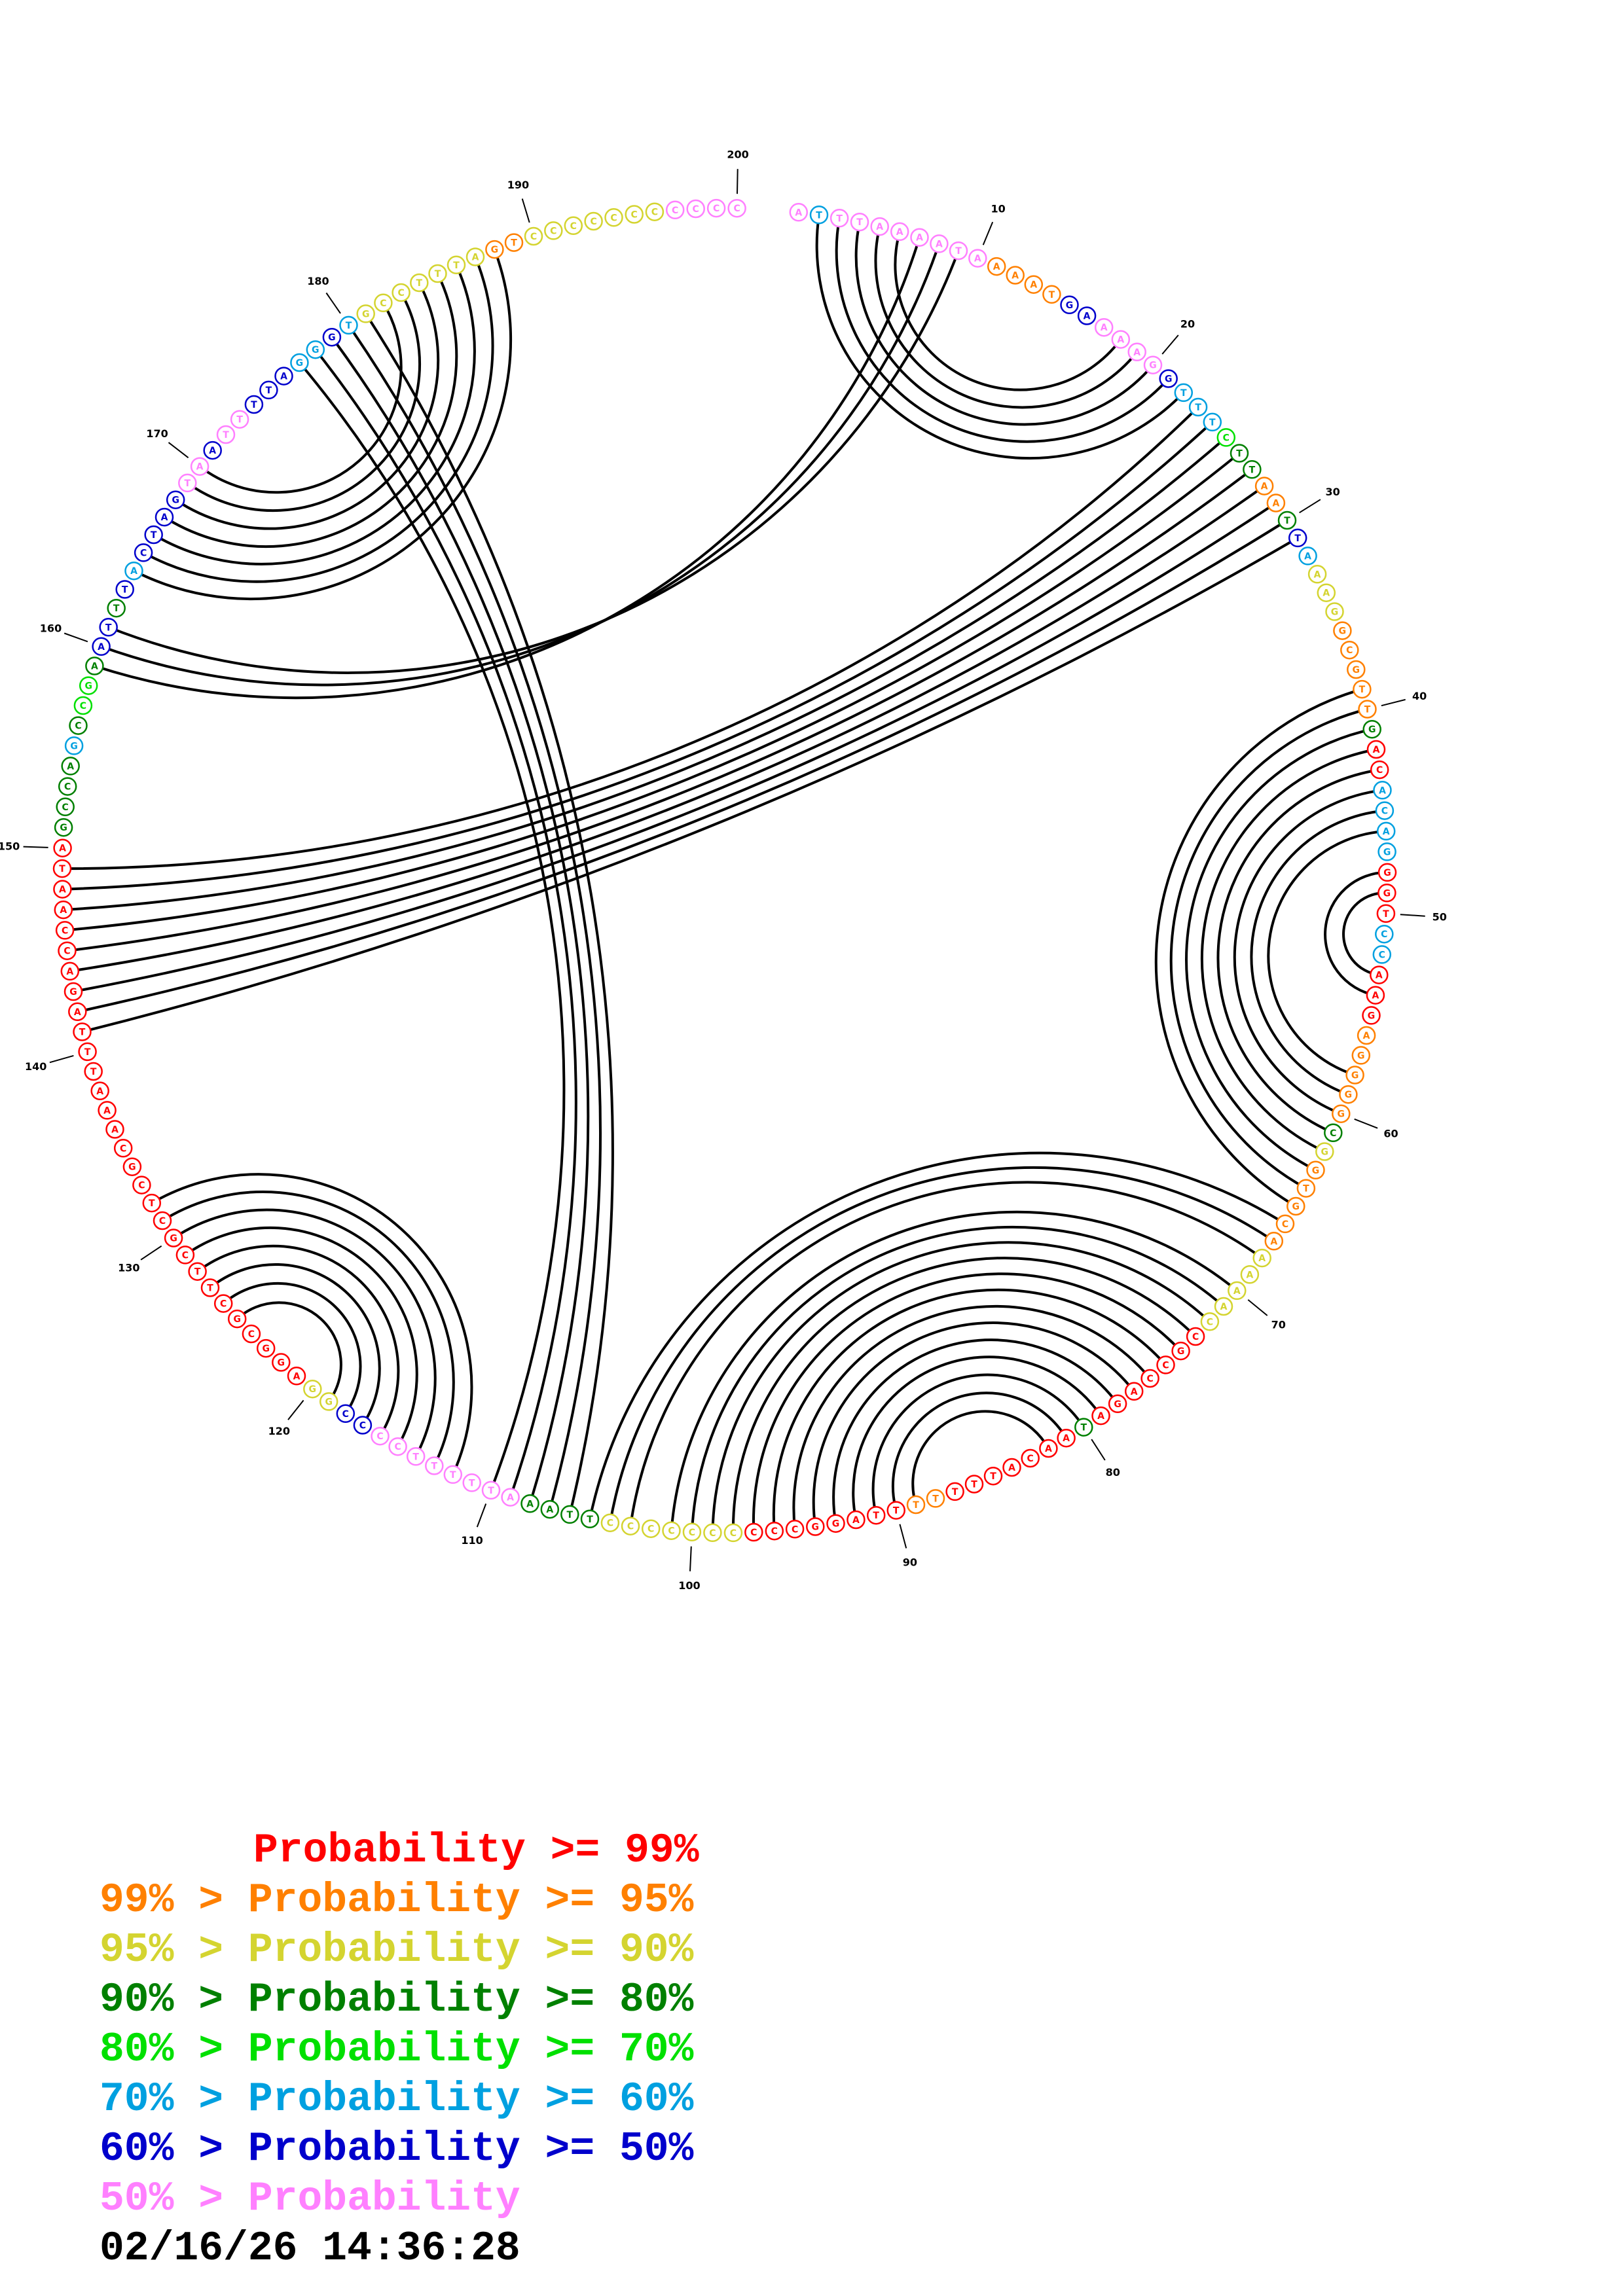 Image resolution: width=1623 pixels, height=2296 pixels. Describe the element at coordinates (157, 433) in the screenshot. I see `position-label: 170` at that location.